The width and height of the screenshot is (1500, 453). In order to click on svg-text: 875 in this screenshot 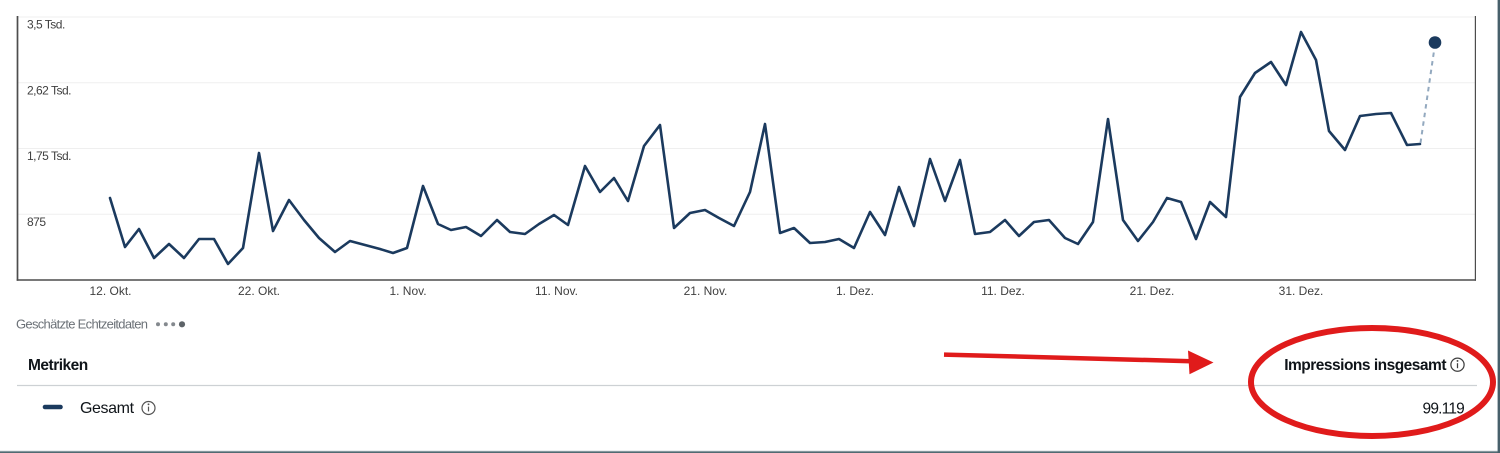, I will do `click(36, 222)`.